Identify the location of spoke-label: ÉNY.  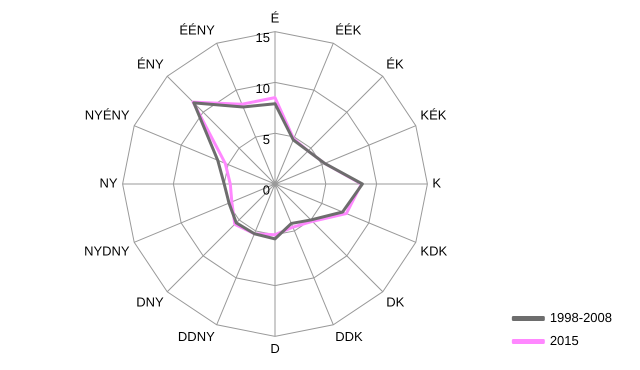
(150, 64).